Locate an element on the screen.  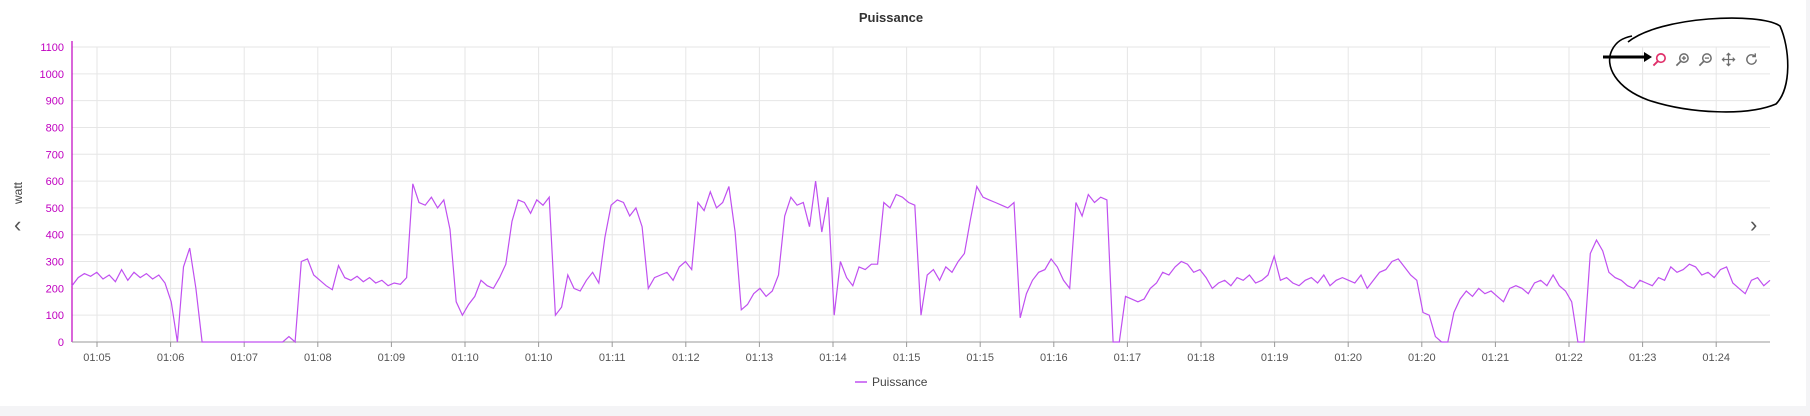
y-axis-label: watt is located at coordinates (18, 193).